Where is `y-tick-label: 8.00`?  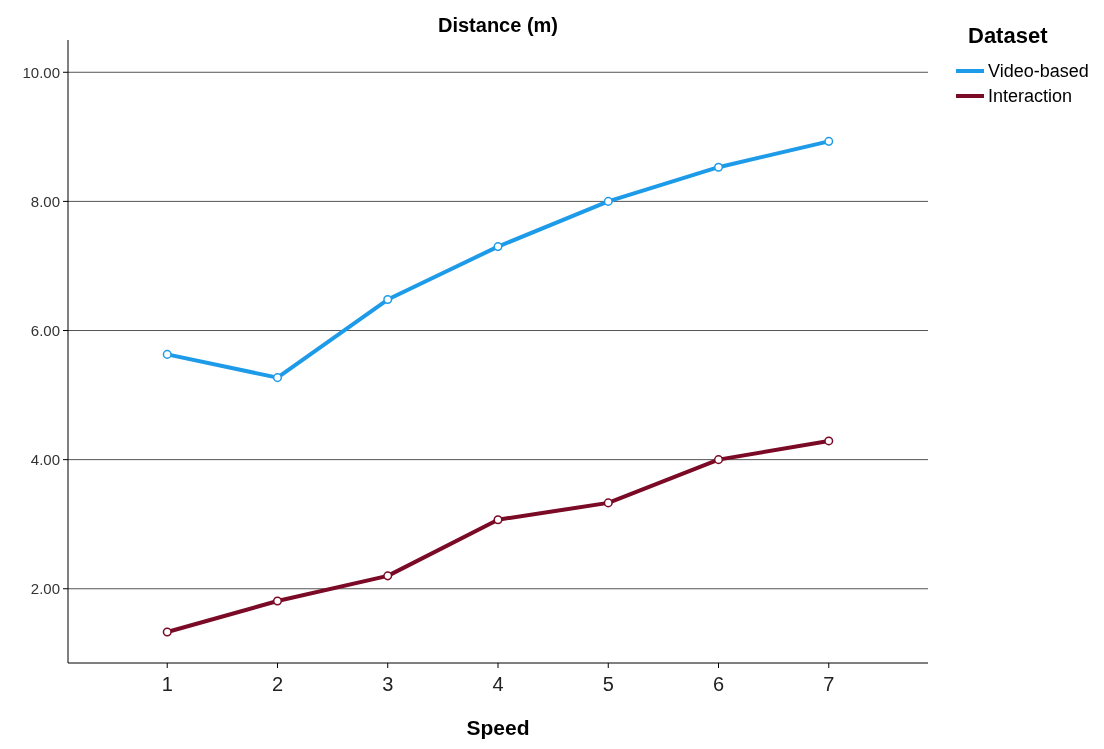 y-tick-label: 8.00 is located at coordinates (45, 201).